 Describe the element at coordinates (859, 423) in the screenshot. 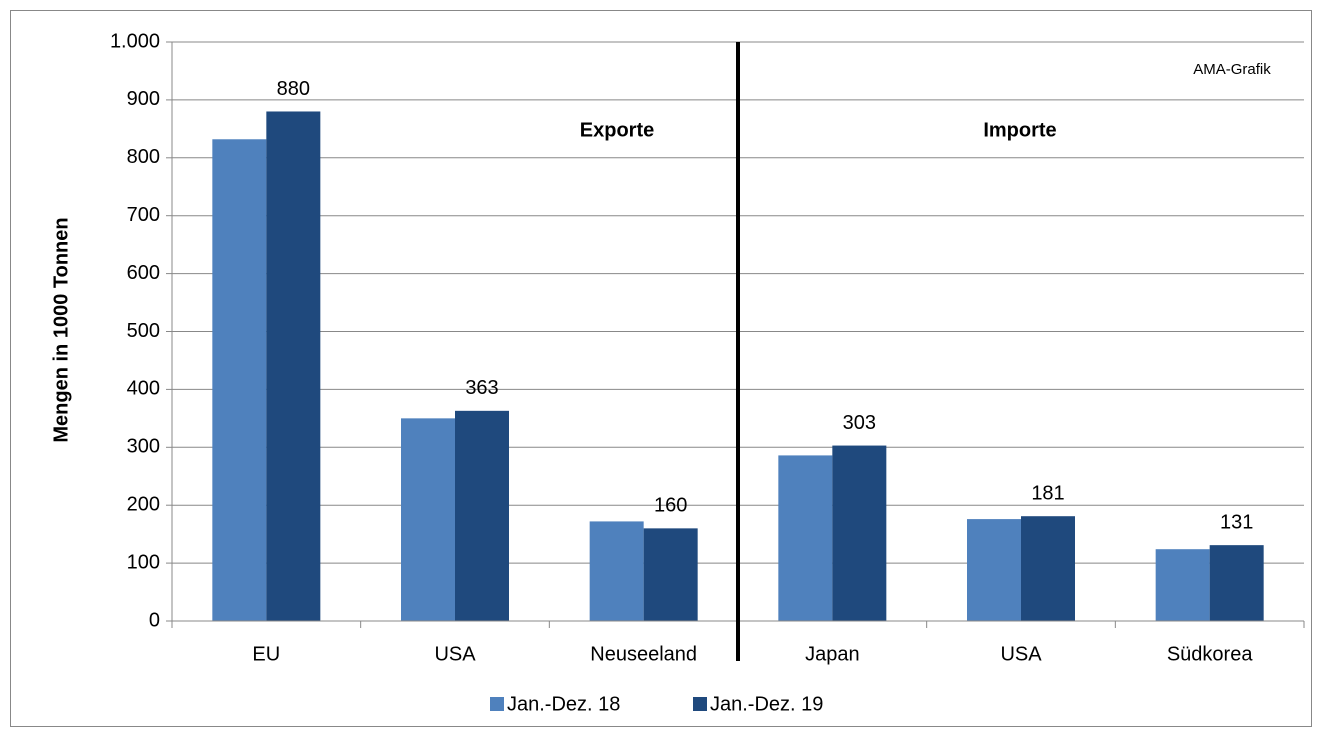

I see `data-label: 303` at that location.